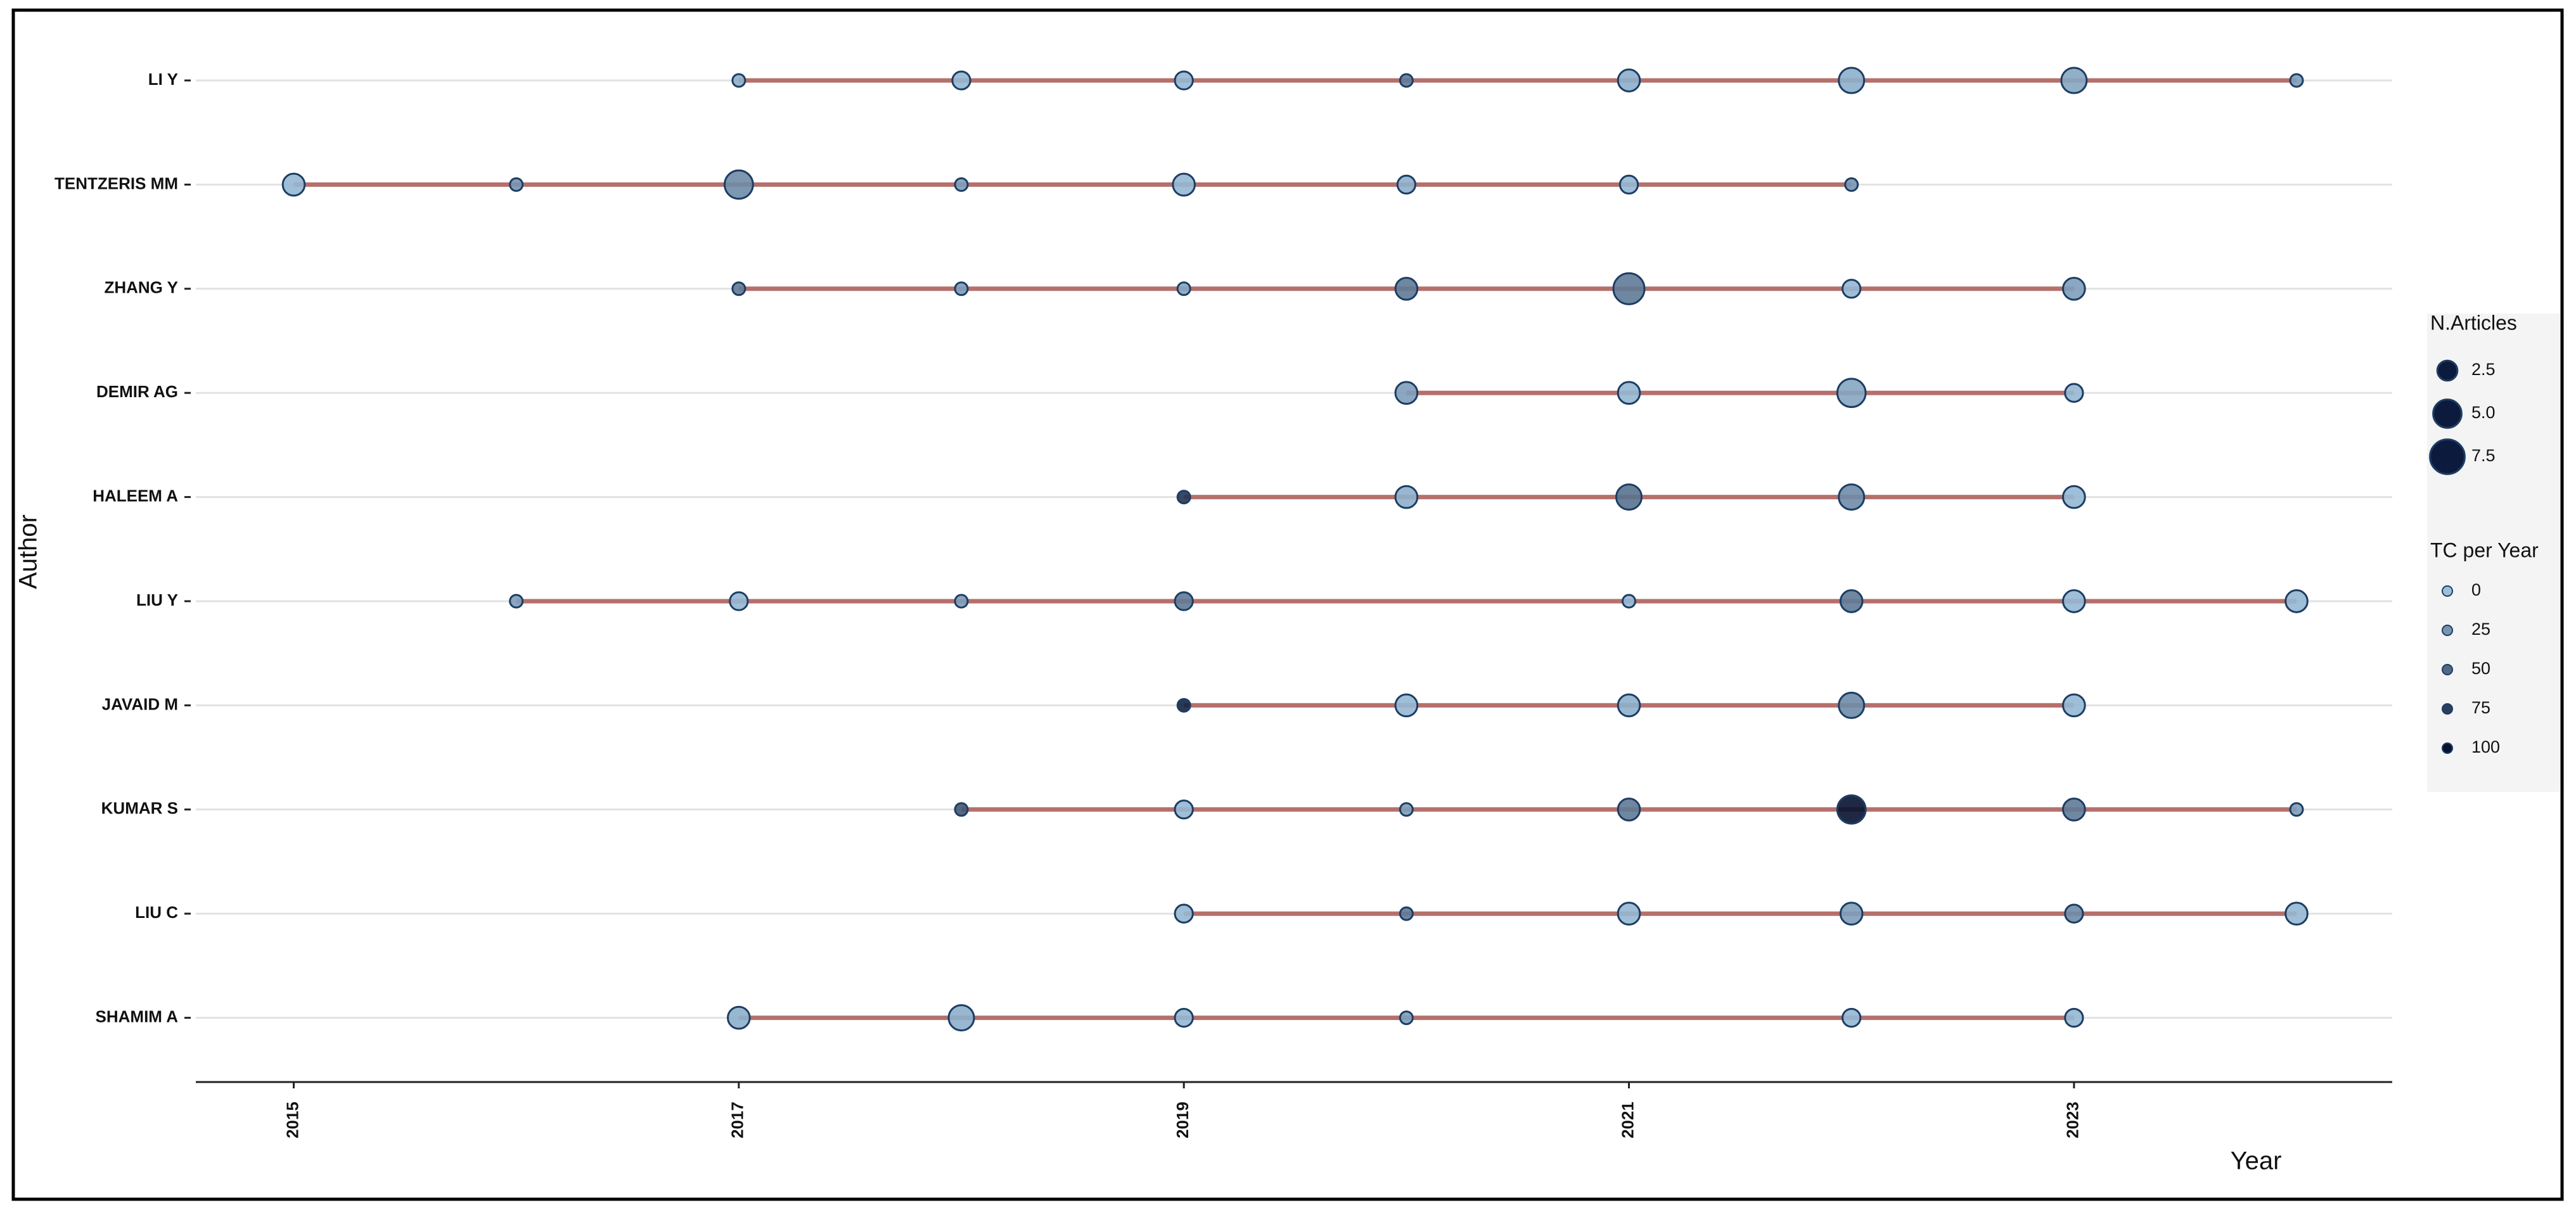 The height and width of the screenshot is (1210, 2576). What do you see at coordinates (163, 79) in the screenshot?
I see `y-tick-label: LI Y` at bounding box center [163, 79].